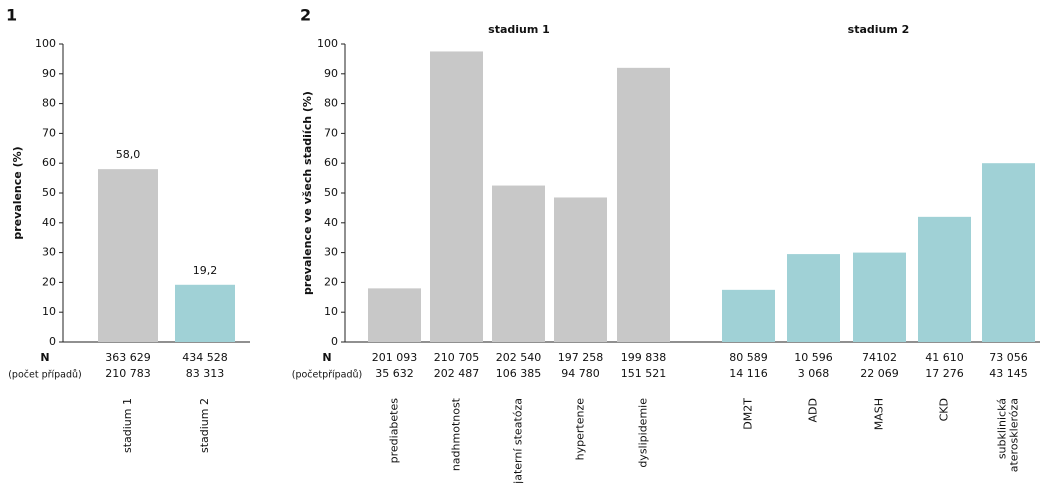 The width and height of the screenshot is (1047, 483). What do you see at coordinates (813, 357) in the screenshot?
I see `n-value: 10 596` at bounding box center [813, 357].